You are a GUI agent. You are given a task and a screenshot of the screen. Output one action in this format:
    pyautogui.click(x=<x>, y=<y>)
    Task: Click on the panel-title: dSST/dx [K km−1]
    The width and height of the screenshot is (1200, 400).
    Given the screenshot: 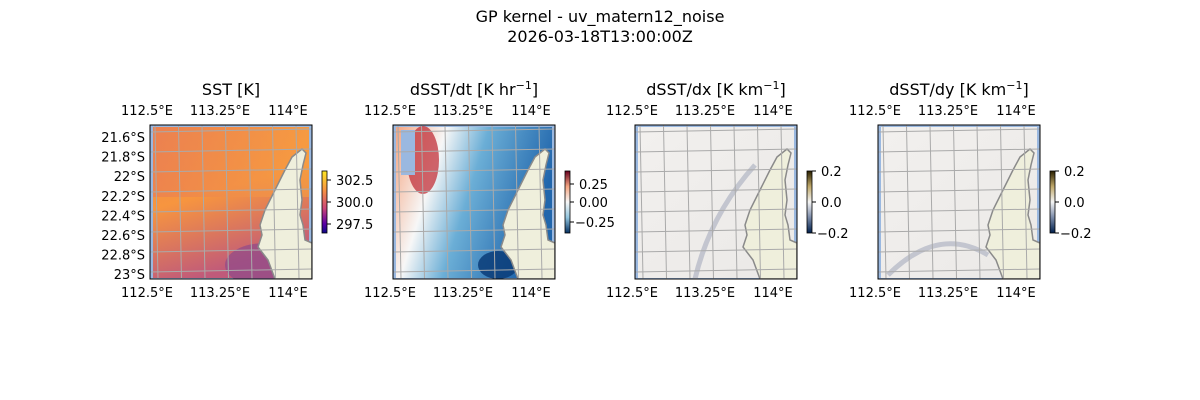 What is the action you would take?
    pyautogui.click(x=715, y=89)
    